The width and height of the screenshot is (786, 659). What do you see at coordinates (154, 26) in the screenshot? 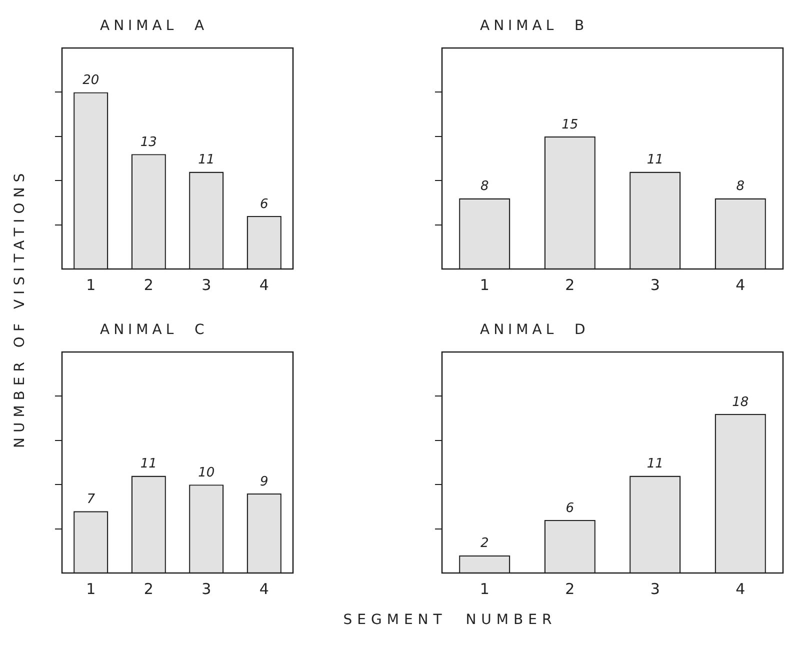
I see `chart-title: ANIMAL A` at bounding box center [154, 26].